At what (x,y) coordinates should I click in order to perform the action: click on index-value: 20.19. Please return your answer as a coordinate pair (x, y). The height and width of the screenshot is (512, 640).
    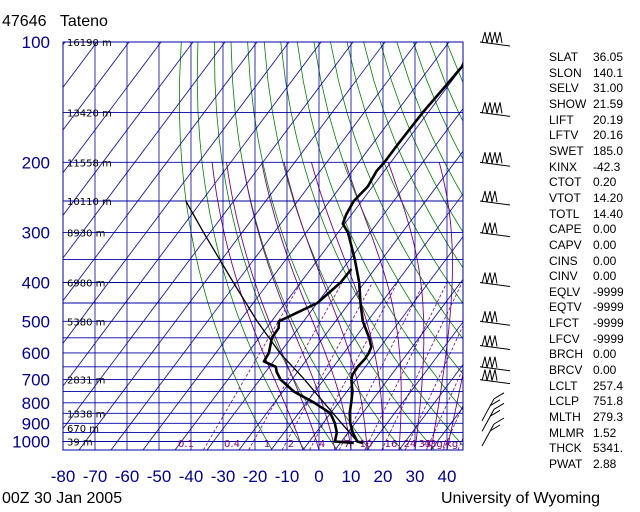
    Looking at the image, I should click on (608, 119).